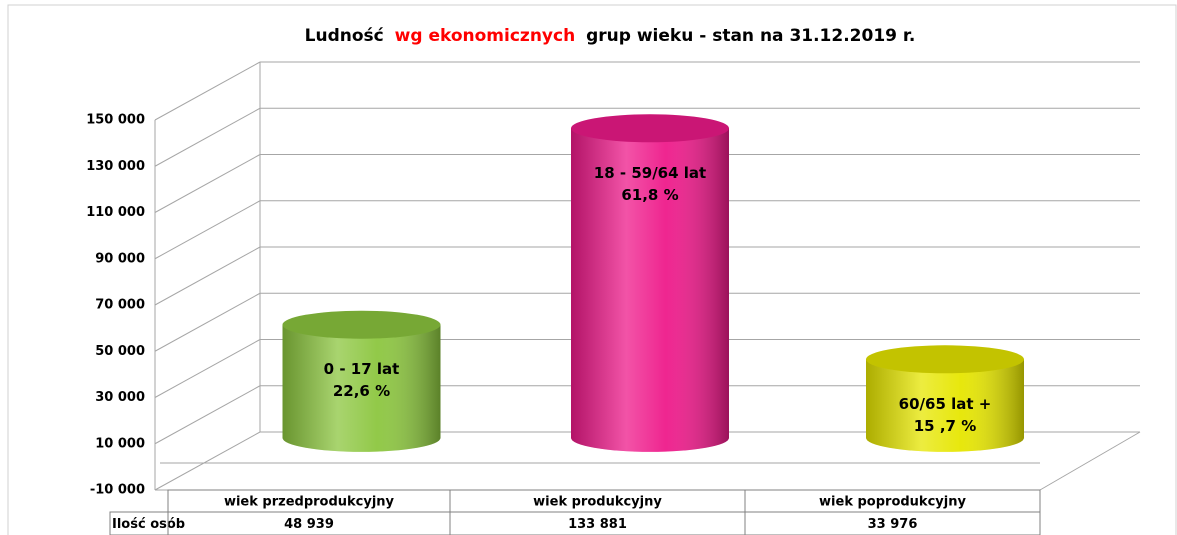 This screenshot has height=535, width=1177. I want to click on bar-annotation: 0 - 17 lat, so click(362, 369).